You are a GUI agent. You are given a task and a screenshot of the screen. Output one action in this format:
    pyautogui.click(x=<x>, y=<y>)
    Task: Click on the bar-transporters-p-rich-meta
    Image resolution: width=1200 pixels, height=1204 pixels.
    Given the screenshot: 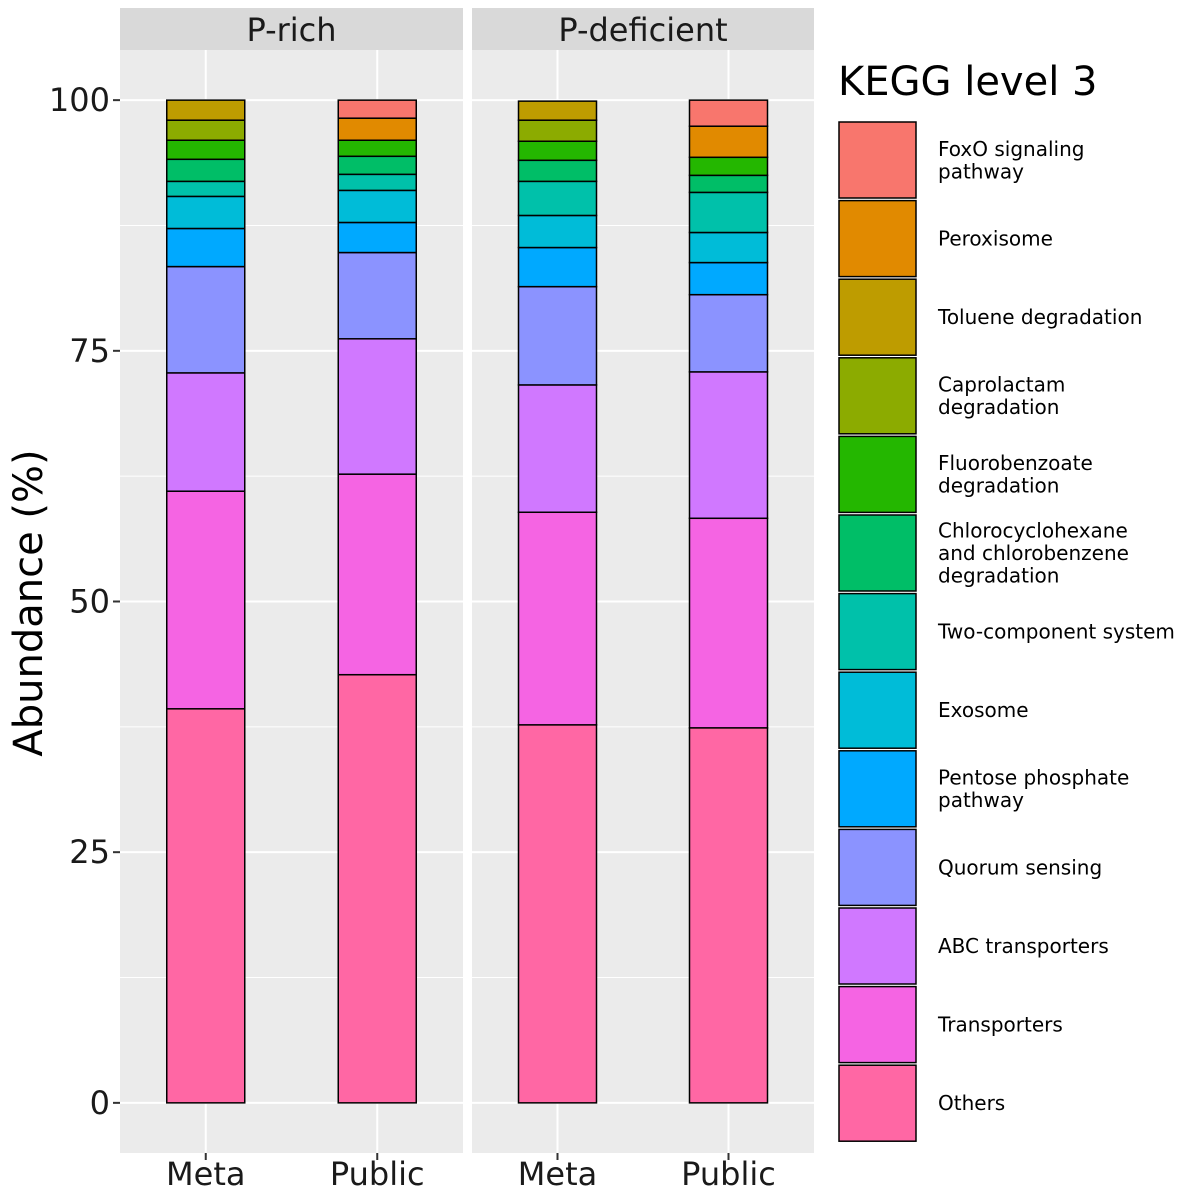 What is the action you would take?
    pyautogui.click(x=206, y=600)
    